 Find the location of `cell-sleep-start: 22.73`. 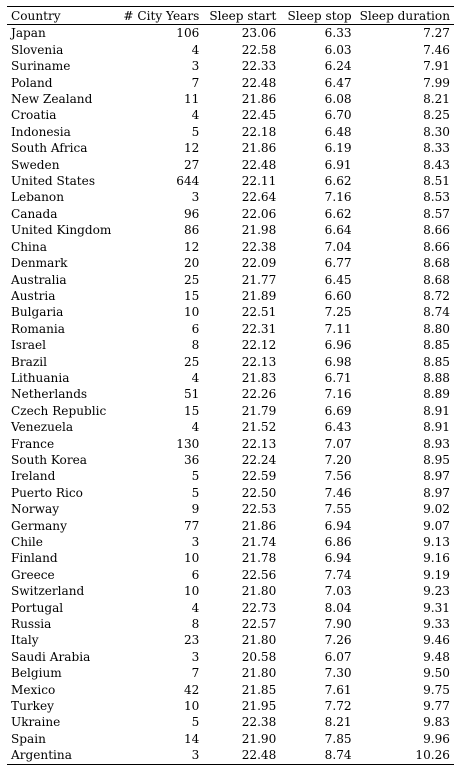

cell-sleep-start: 22.73 is located at coordinates (259, 607).